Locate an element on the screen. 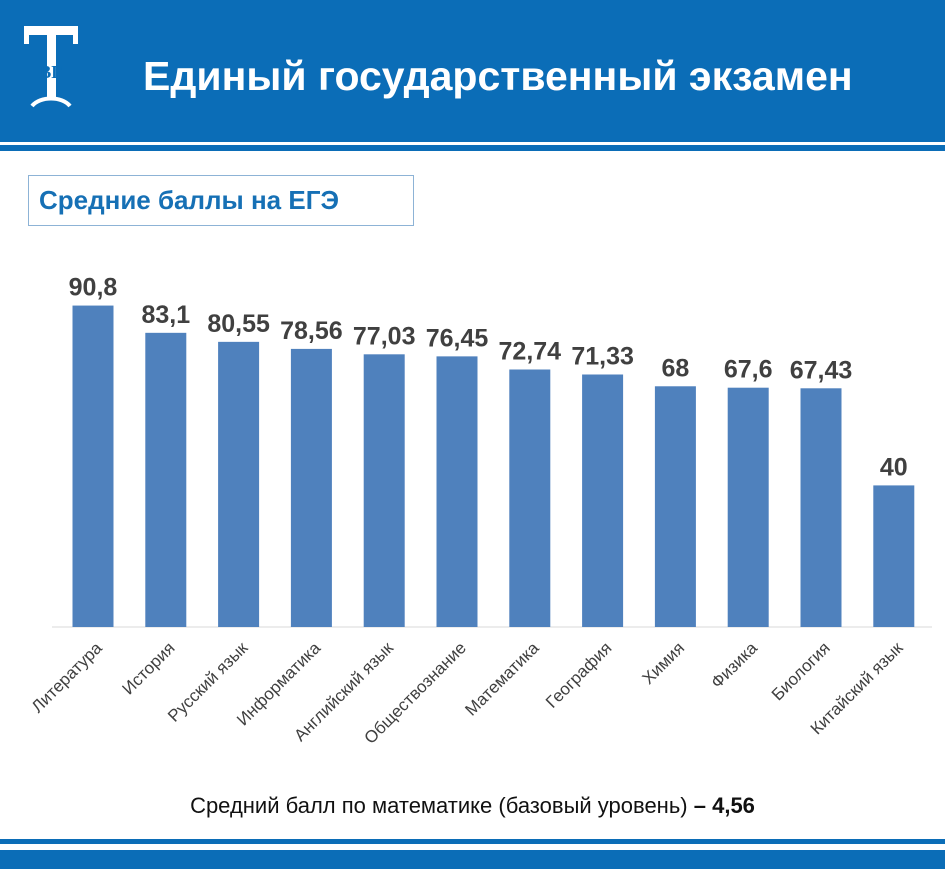  data-label: 78,56 is located at coordinates (311, 331).